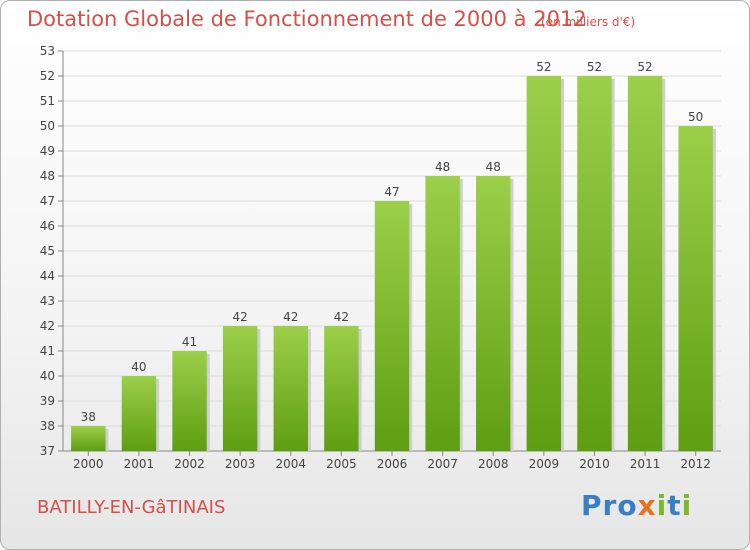 The width and height of the screenshot is (750, 550). I want to click on y-tick-label: 43, so click(47, 301).